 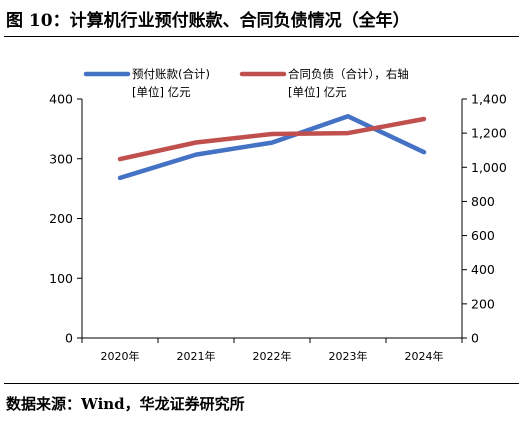 What do you see at coordinates (489, 167) in the screenshot?
I see `right-axis-tick-label: 1,000` at bounding box center [489, 167].